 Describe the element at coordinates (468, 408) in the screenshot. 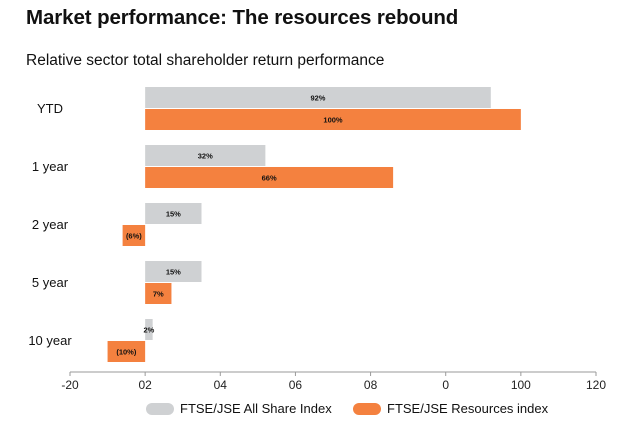

I see `legend-label-resources: FTSE/JSE Resources index` at that location.